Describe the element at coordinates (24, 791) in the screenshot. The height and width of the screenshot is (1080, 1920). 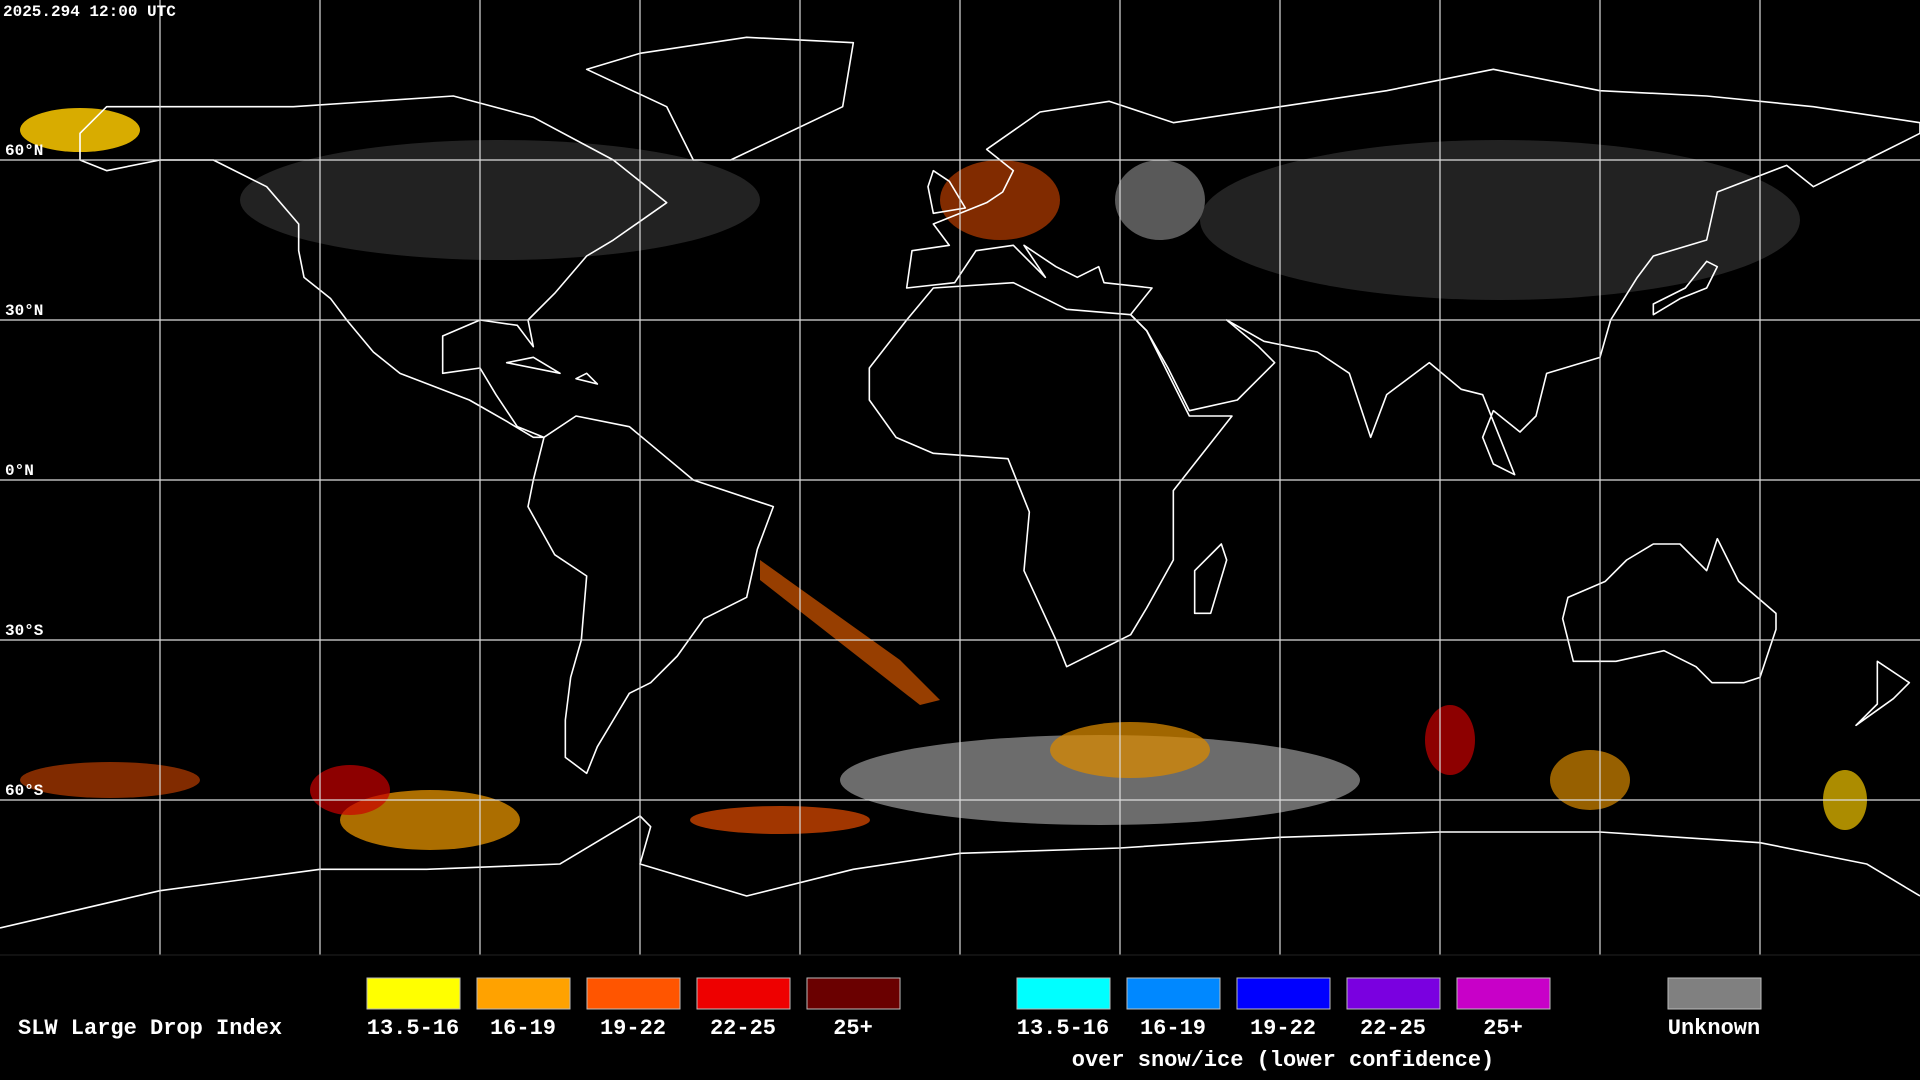
I see `latitude-label: 60°S` at that location.